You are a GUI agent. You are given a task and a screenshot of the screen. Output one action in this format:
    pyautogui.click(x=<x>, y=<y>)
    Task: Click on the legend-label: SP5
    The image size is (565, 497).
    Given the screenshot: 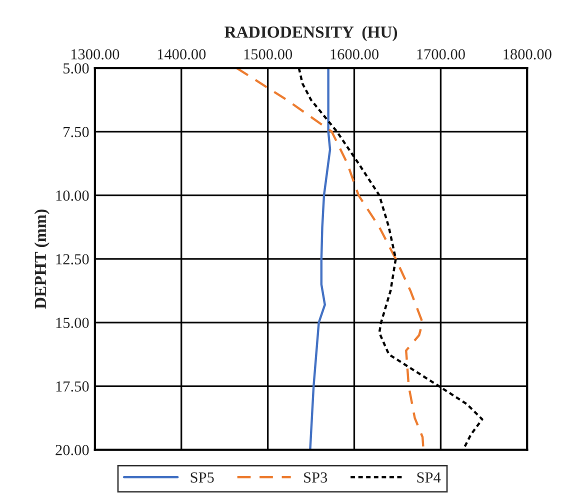 What is the action you would take?
    pyautogui.click(x=202, y=477)
    